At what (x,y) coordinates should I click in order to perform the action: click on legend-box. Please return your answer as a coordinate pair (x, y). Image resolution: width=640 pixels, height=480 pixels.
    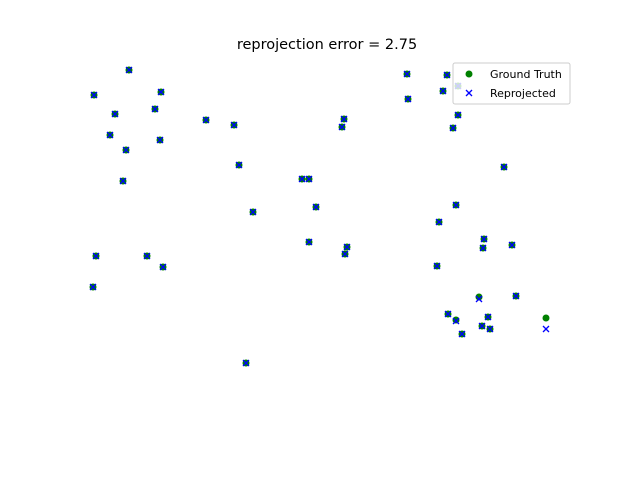
    Looking at the image, I should click on (511, 83).